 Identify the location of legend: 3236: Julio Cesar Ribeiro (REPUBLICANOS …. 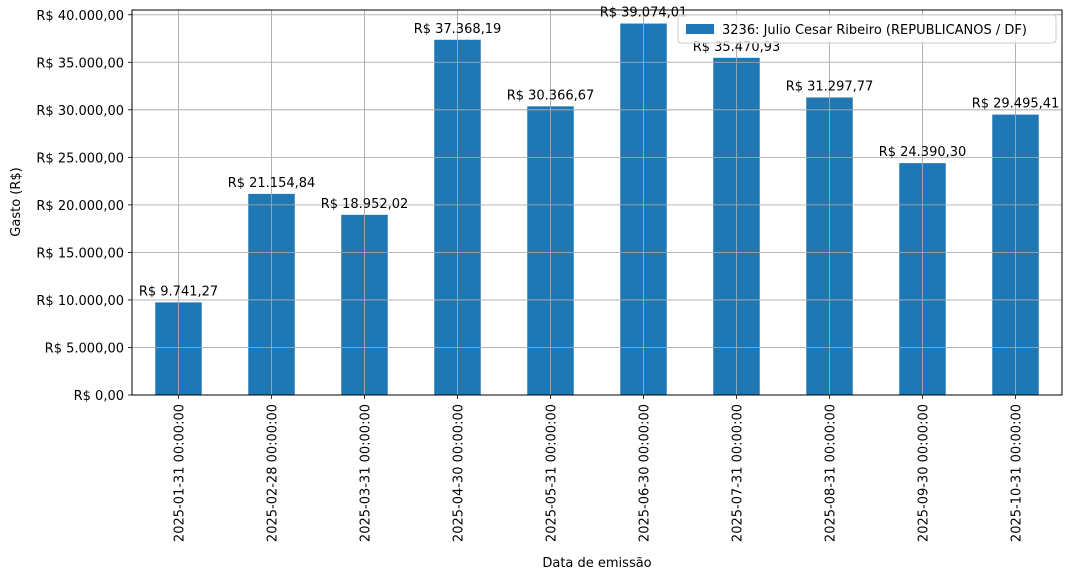
(867, 29).